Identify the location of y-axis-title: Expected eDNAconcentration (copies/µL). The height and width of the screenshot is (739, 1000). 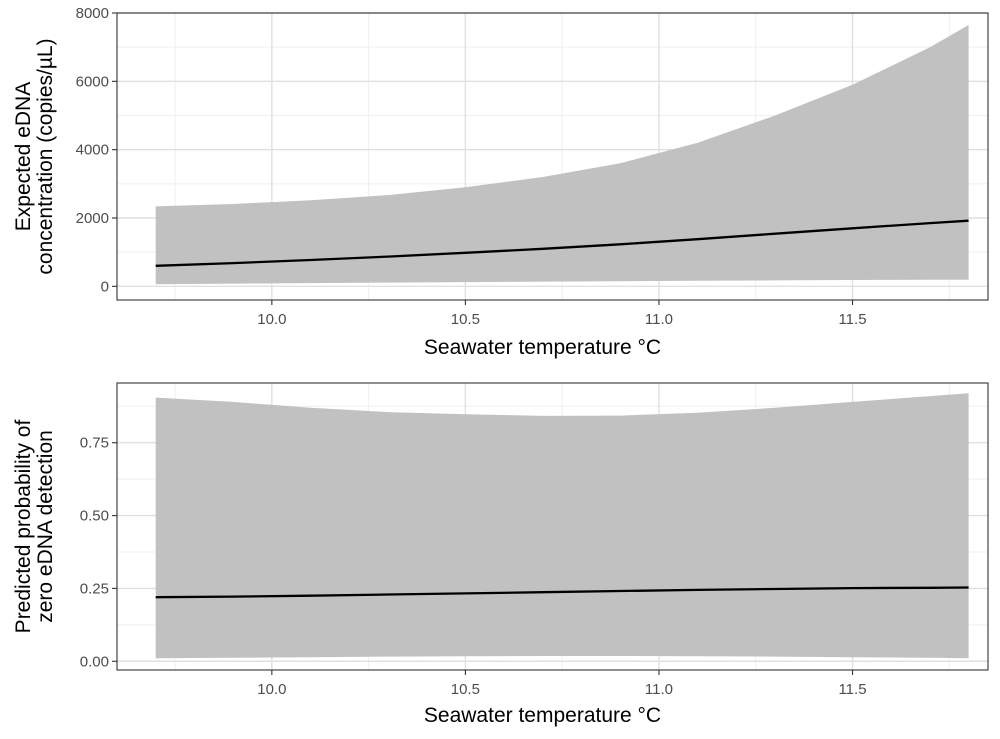
(34, 156).